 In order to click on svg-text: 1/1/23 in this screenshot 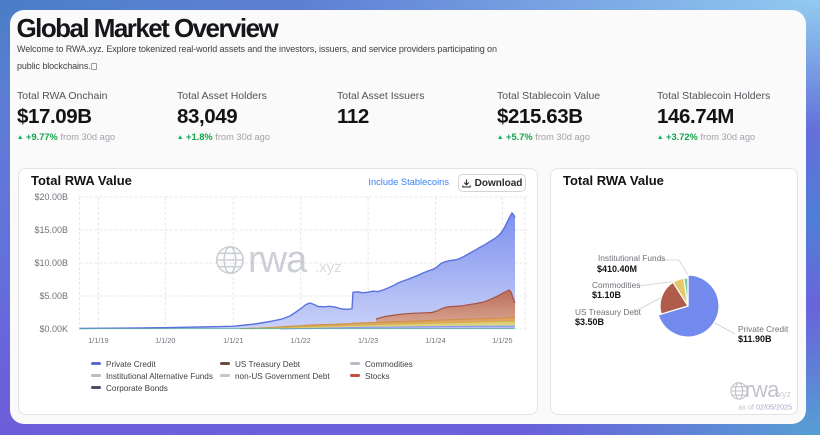, I will do `click(368, 340)`.